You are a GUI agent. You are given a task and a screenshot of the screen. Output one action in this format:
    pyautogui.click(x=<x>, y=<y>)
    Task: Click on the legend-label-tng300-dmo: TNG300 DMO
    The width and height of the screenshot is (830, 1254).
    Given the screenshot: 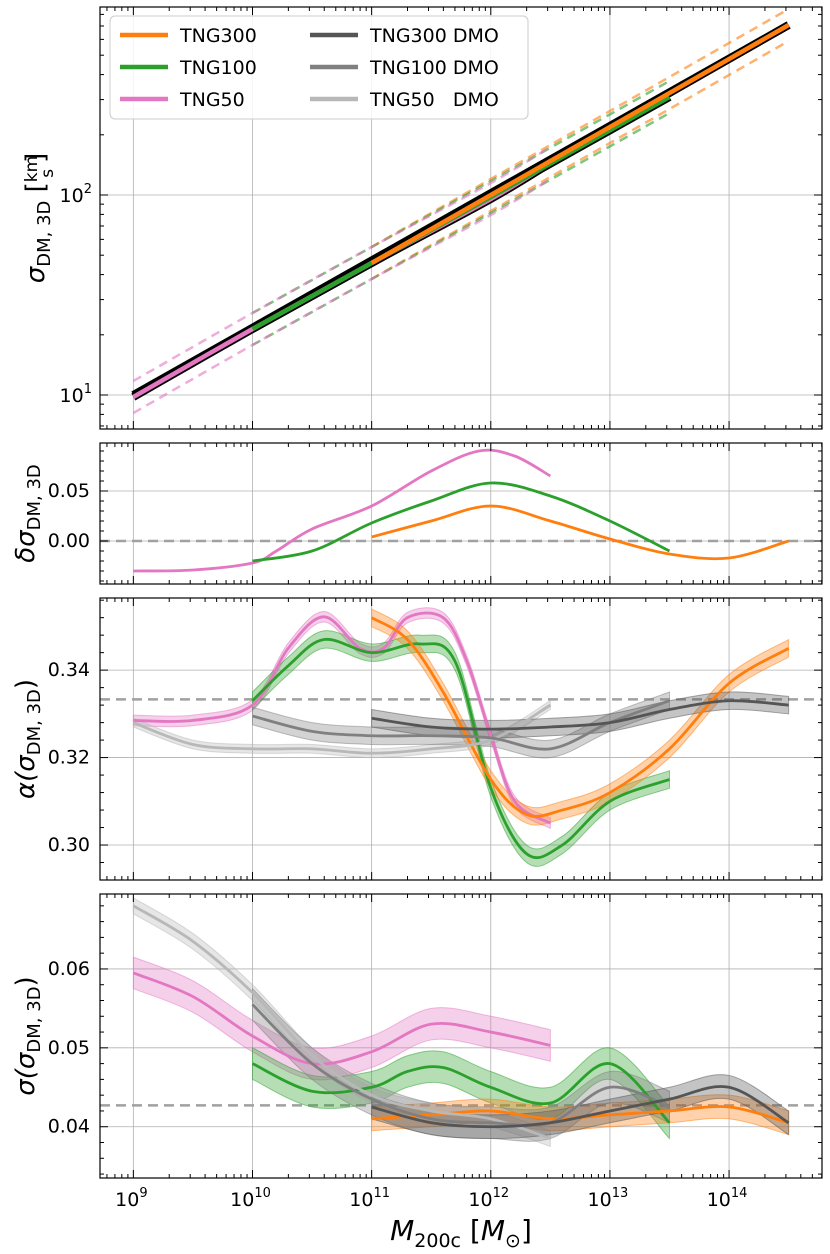 What is the action you would take?
    pyautogui.click(x=434, y=36)
    